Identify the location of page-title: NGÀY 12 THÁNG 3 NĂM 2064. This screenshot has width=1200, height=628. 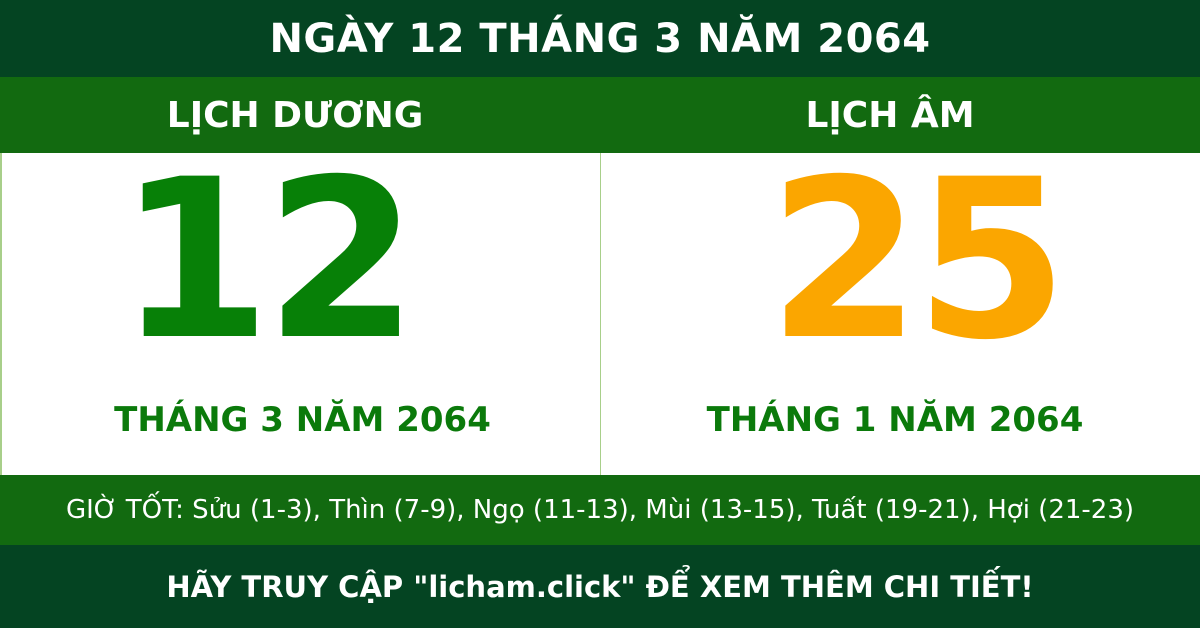
(600, 38).